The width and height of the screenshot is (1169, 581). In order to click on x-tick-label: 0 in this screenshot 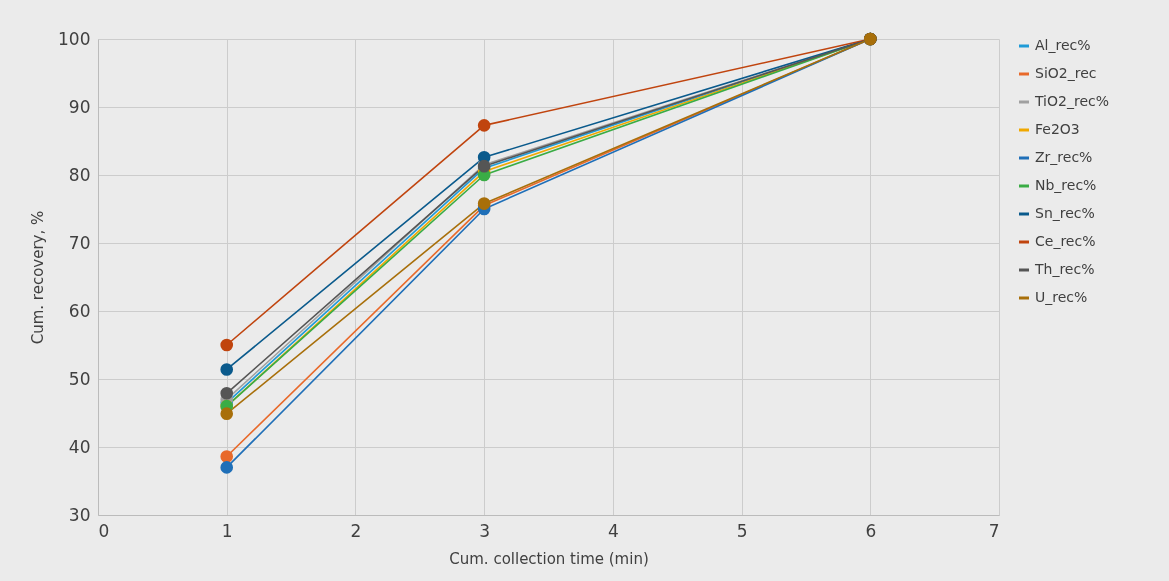, I will do `click(104, 530)`.